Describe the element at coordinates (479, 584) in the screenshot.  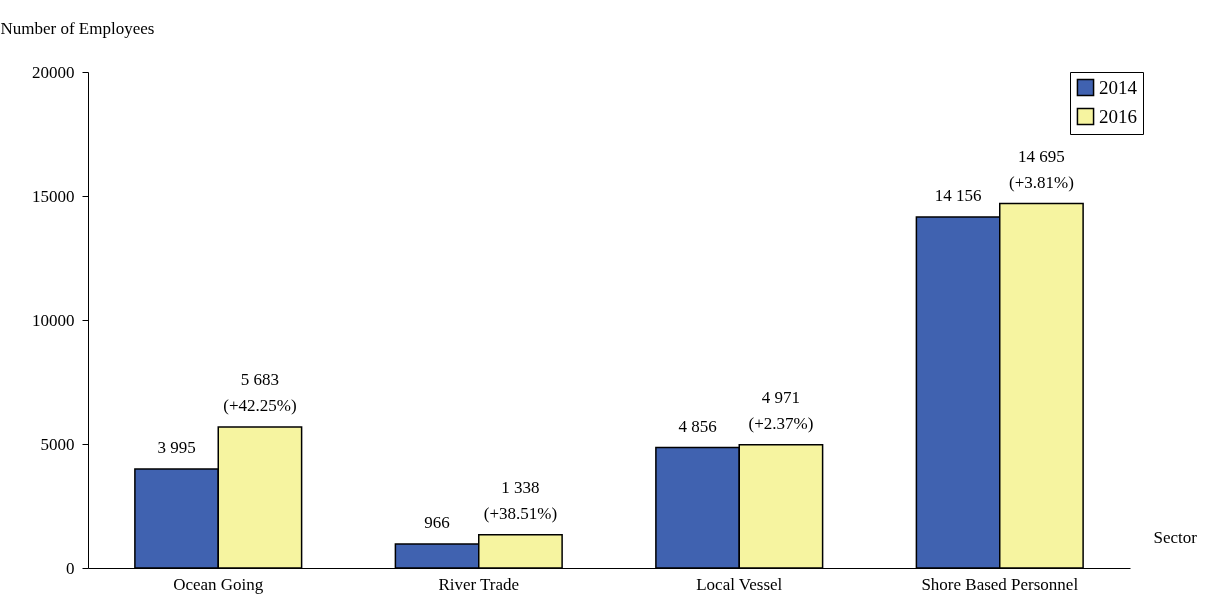
I see `x-tick-label: River Trade` at that location.